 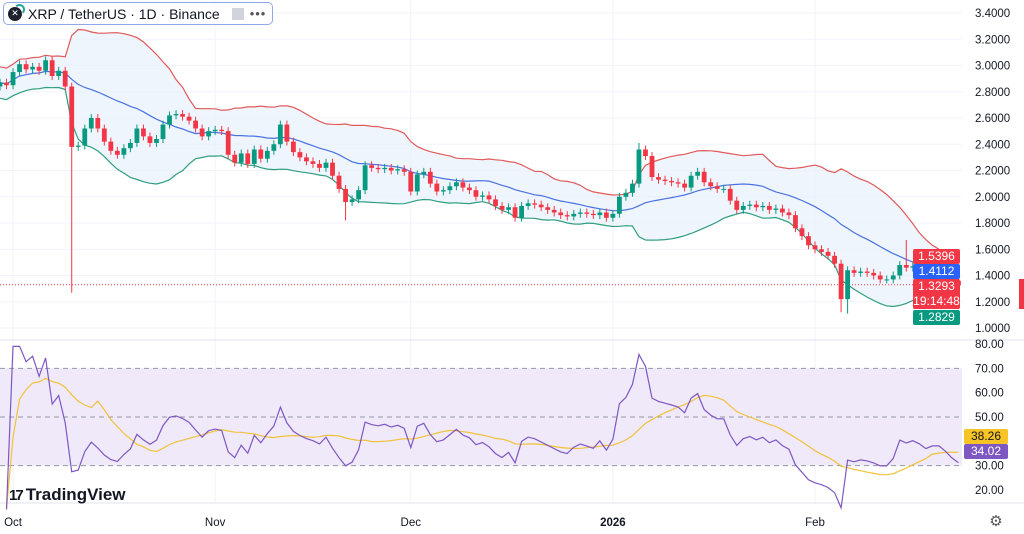 I want to click on price-axis-label: 2.4000, so click(x=992, y=145).